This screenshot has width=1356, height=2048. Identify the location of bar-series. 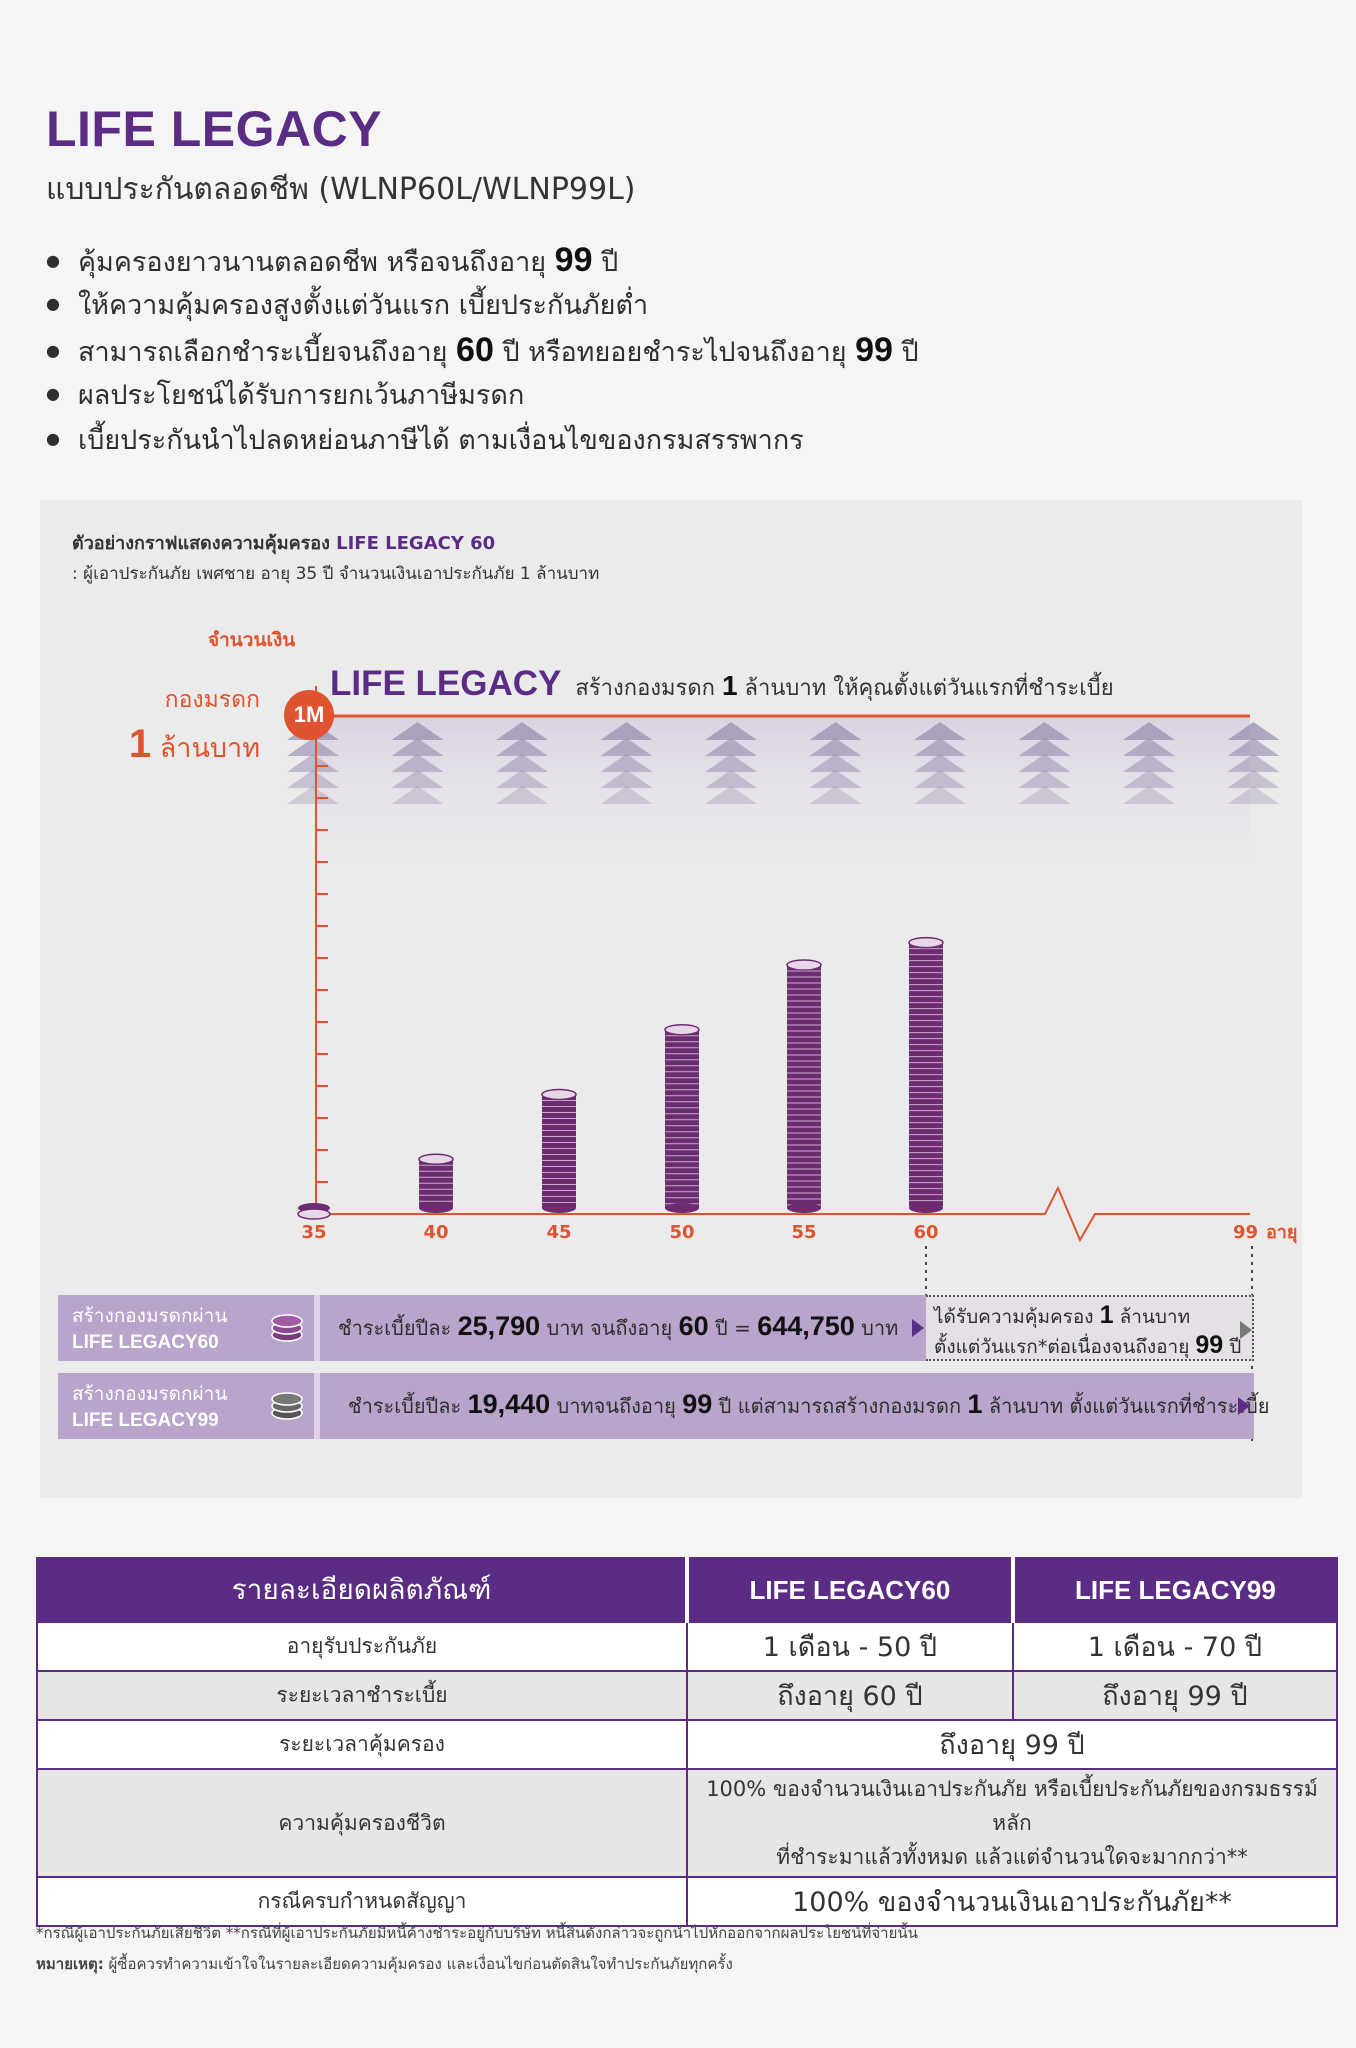
(620, 1078).